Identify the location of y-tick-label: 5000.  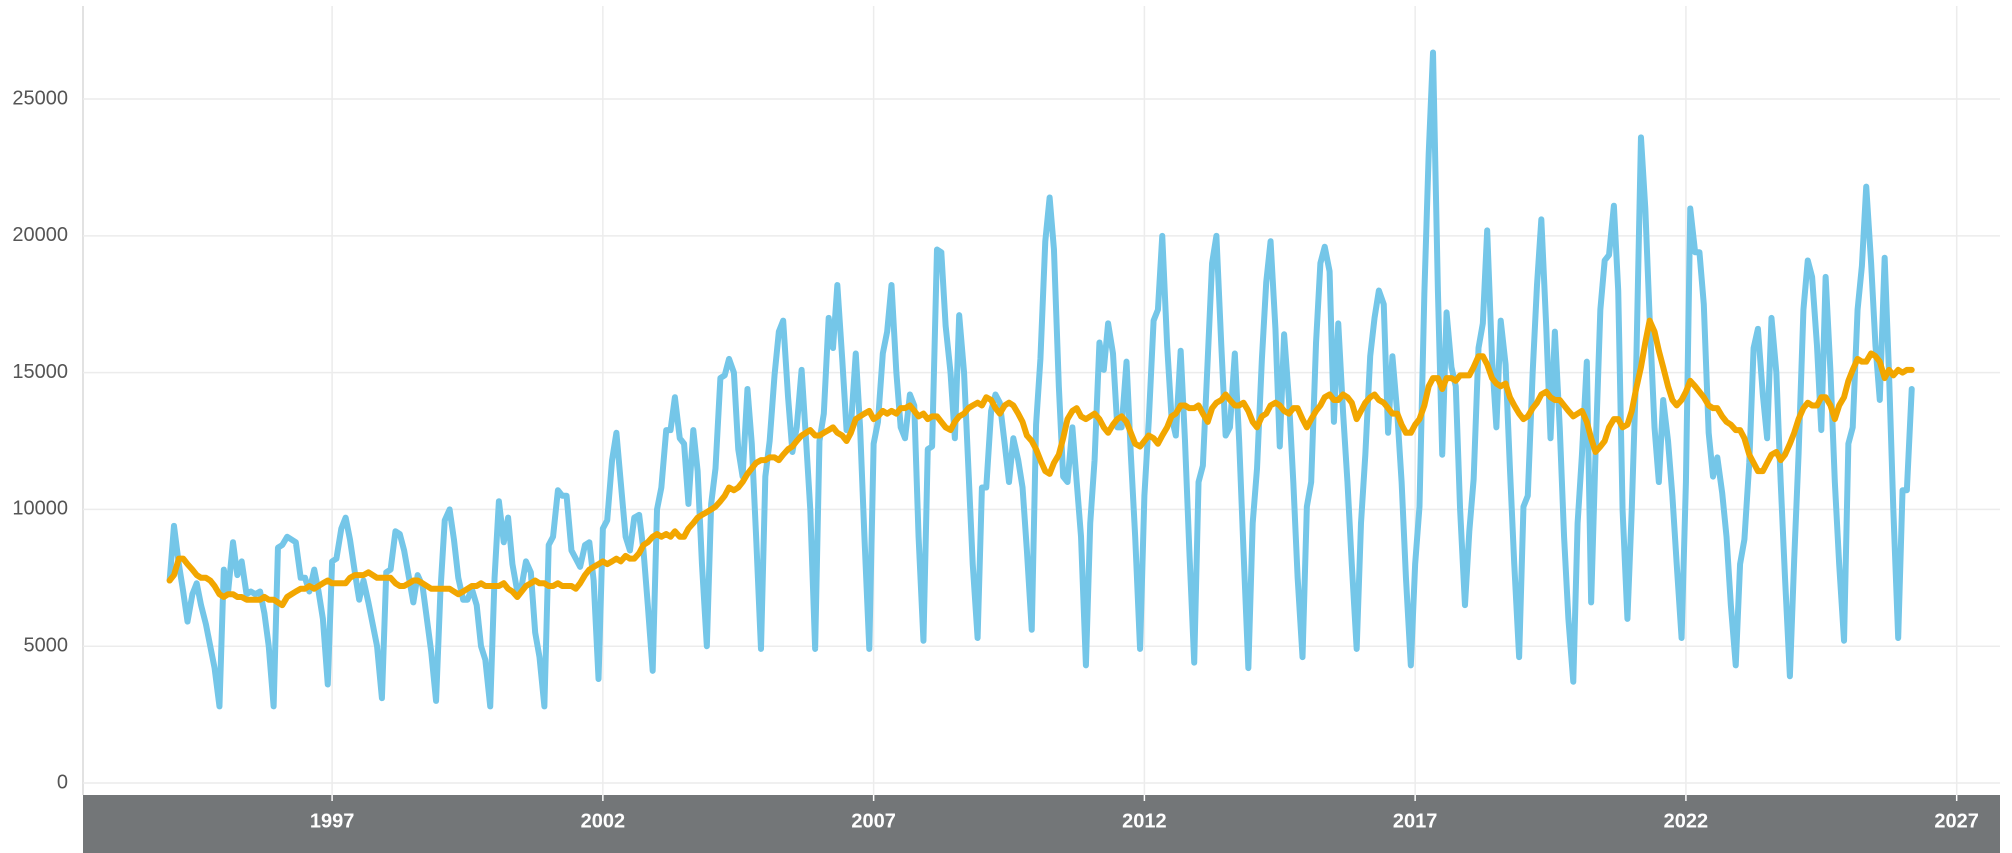
(46, 645).